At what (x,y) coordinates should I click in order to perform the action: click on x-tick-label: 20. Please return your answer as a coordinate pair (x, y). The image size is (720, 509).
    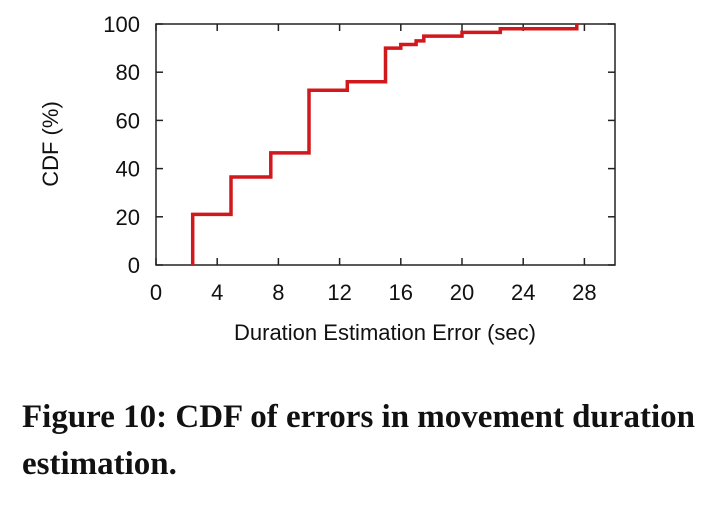
    Looking at the image, I should click on (462, 292).